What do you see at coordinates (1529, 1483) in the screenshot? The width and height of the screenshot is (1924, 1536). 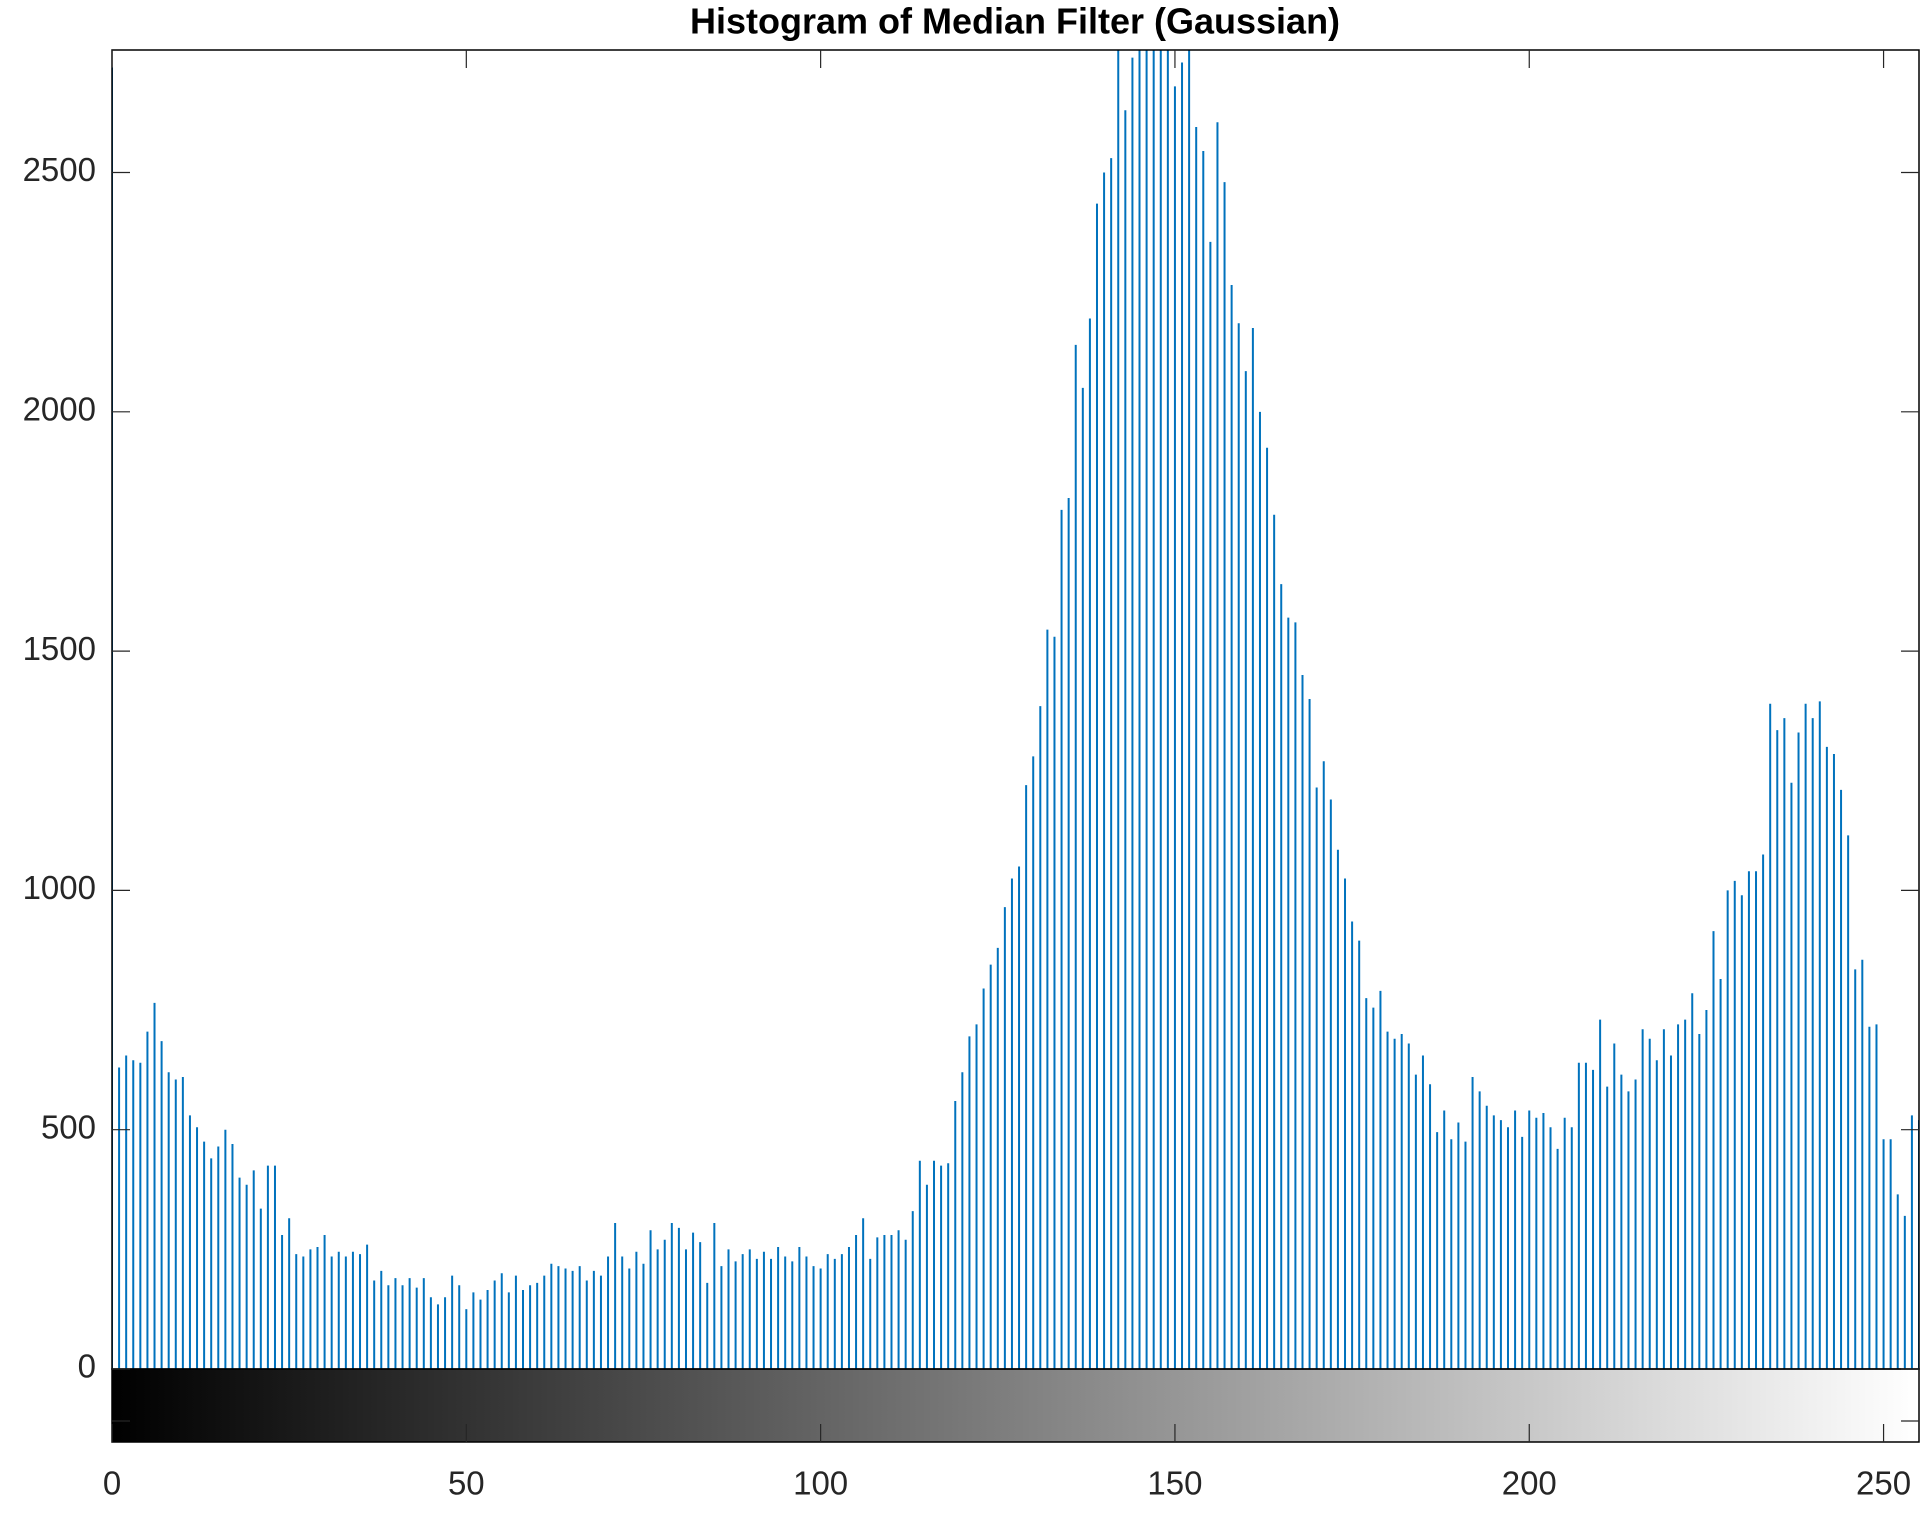 I see `x-tick-label: 200` at bounding box center [1529, 1483].